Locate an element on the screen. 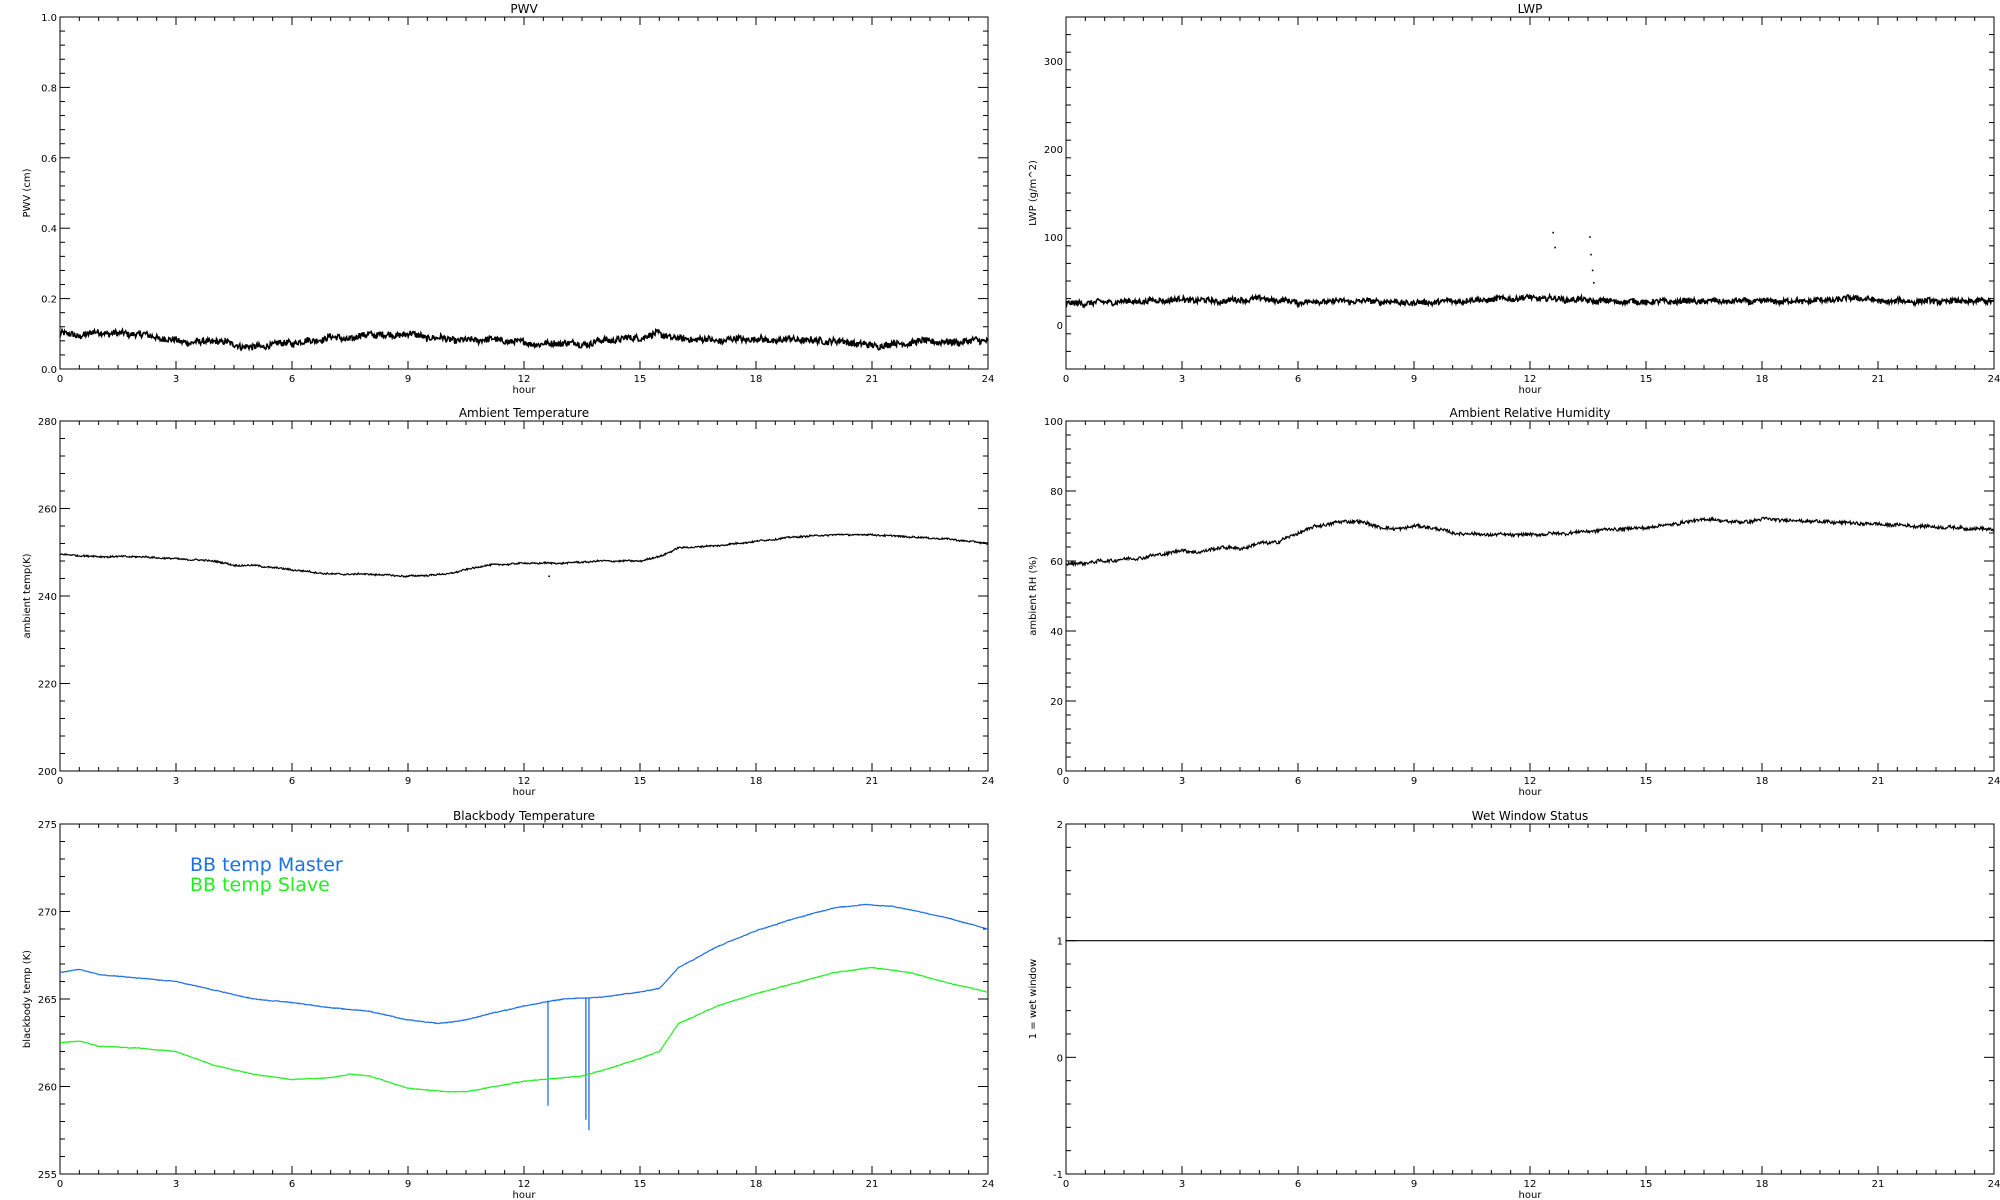  y-tick-label: 255 is located at coordinates (47, 1175).